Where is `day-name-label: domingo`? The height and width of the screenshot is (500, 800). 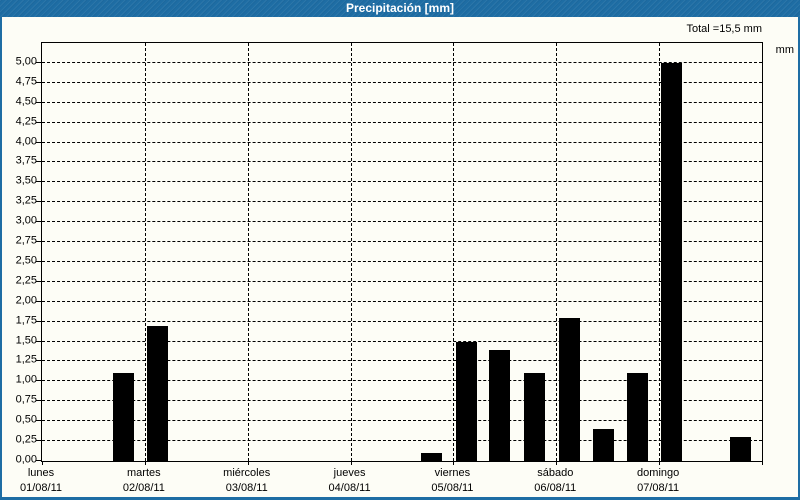
day-name-label: domingo is located at coordinates (658, 473).